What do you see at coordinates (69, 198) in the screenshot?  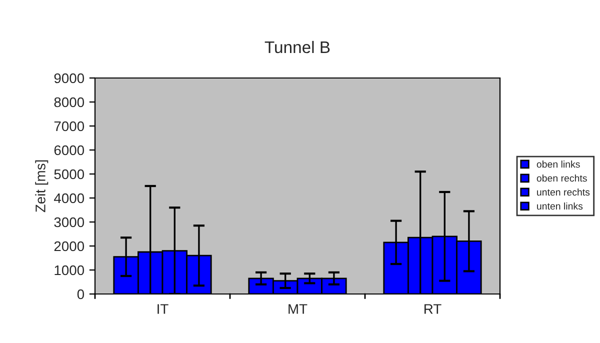 I see `y-tick-label: 4000` at bounding box center [69, 198].